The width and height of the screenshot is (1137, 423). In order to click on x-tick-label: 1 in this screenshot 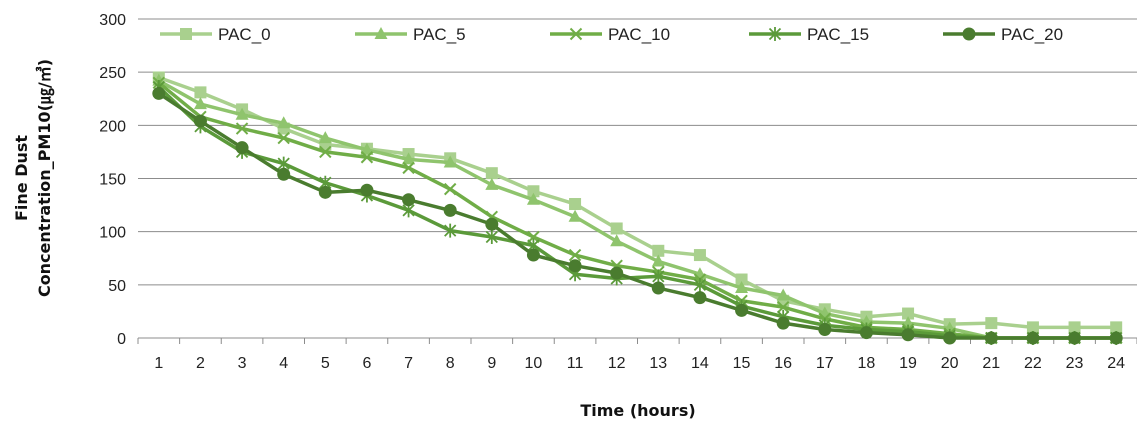, I will do `click(158, 363)`.